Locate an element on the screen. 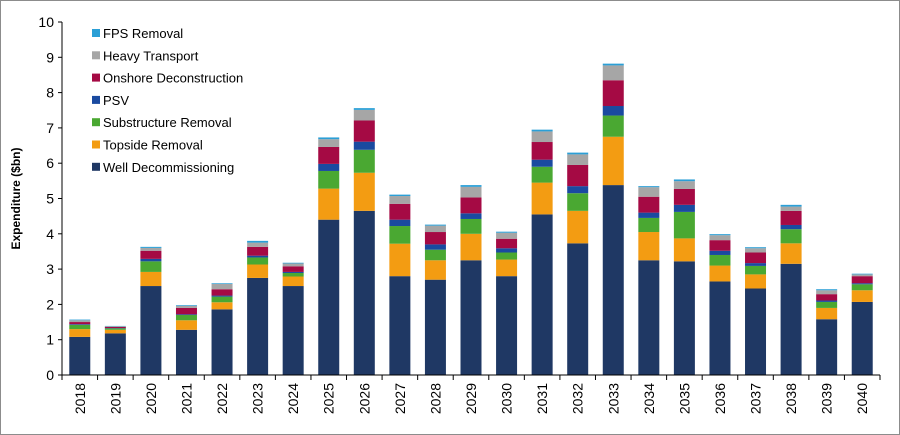 Image resolution: width=900 pixels, height=435 pixels. bar-segment-2026-psv is located at coordinates (364, 145).